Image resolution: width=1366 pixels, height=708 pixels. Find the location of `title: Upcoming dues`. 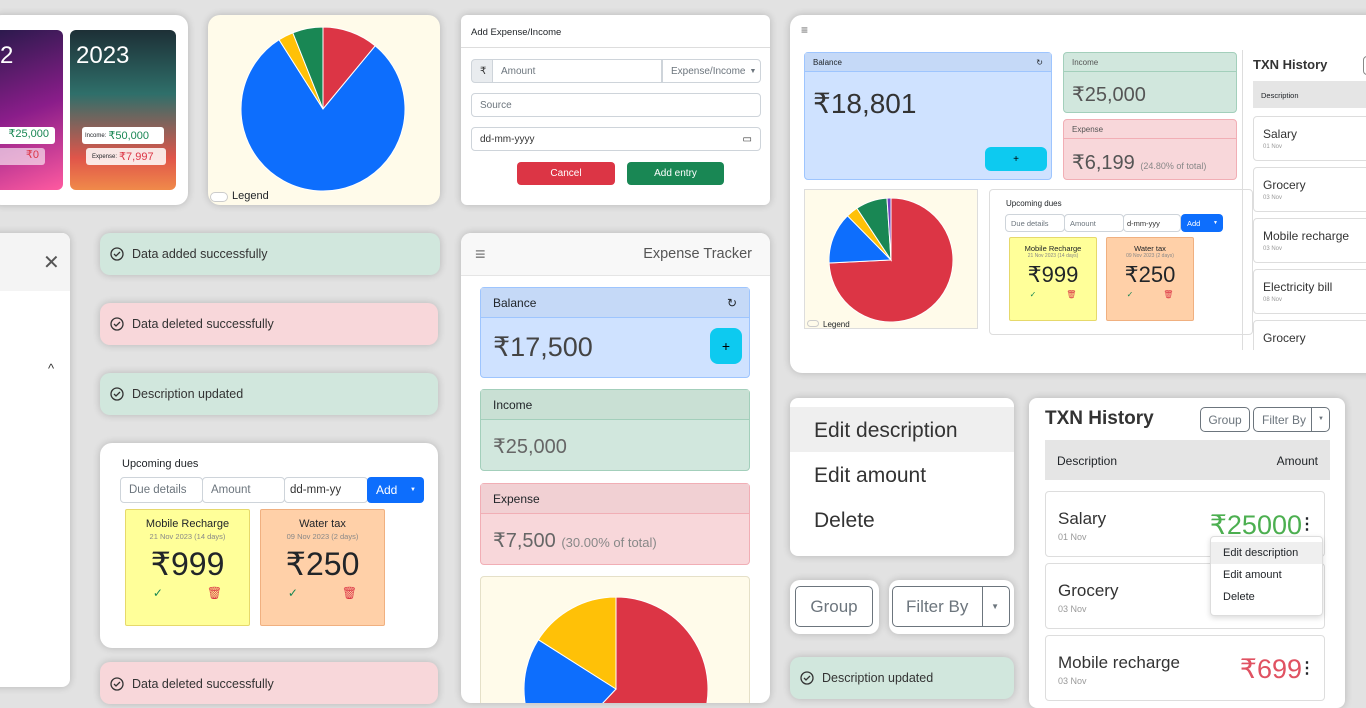

title: Upcoming dues is located at coordinates (160, 464).